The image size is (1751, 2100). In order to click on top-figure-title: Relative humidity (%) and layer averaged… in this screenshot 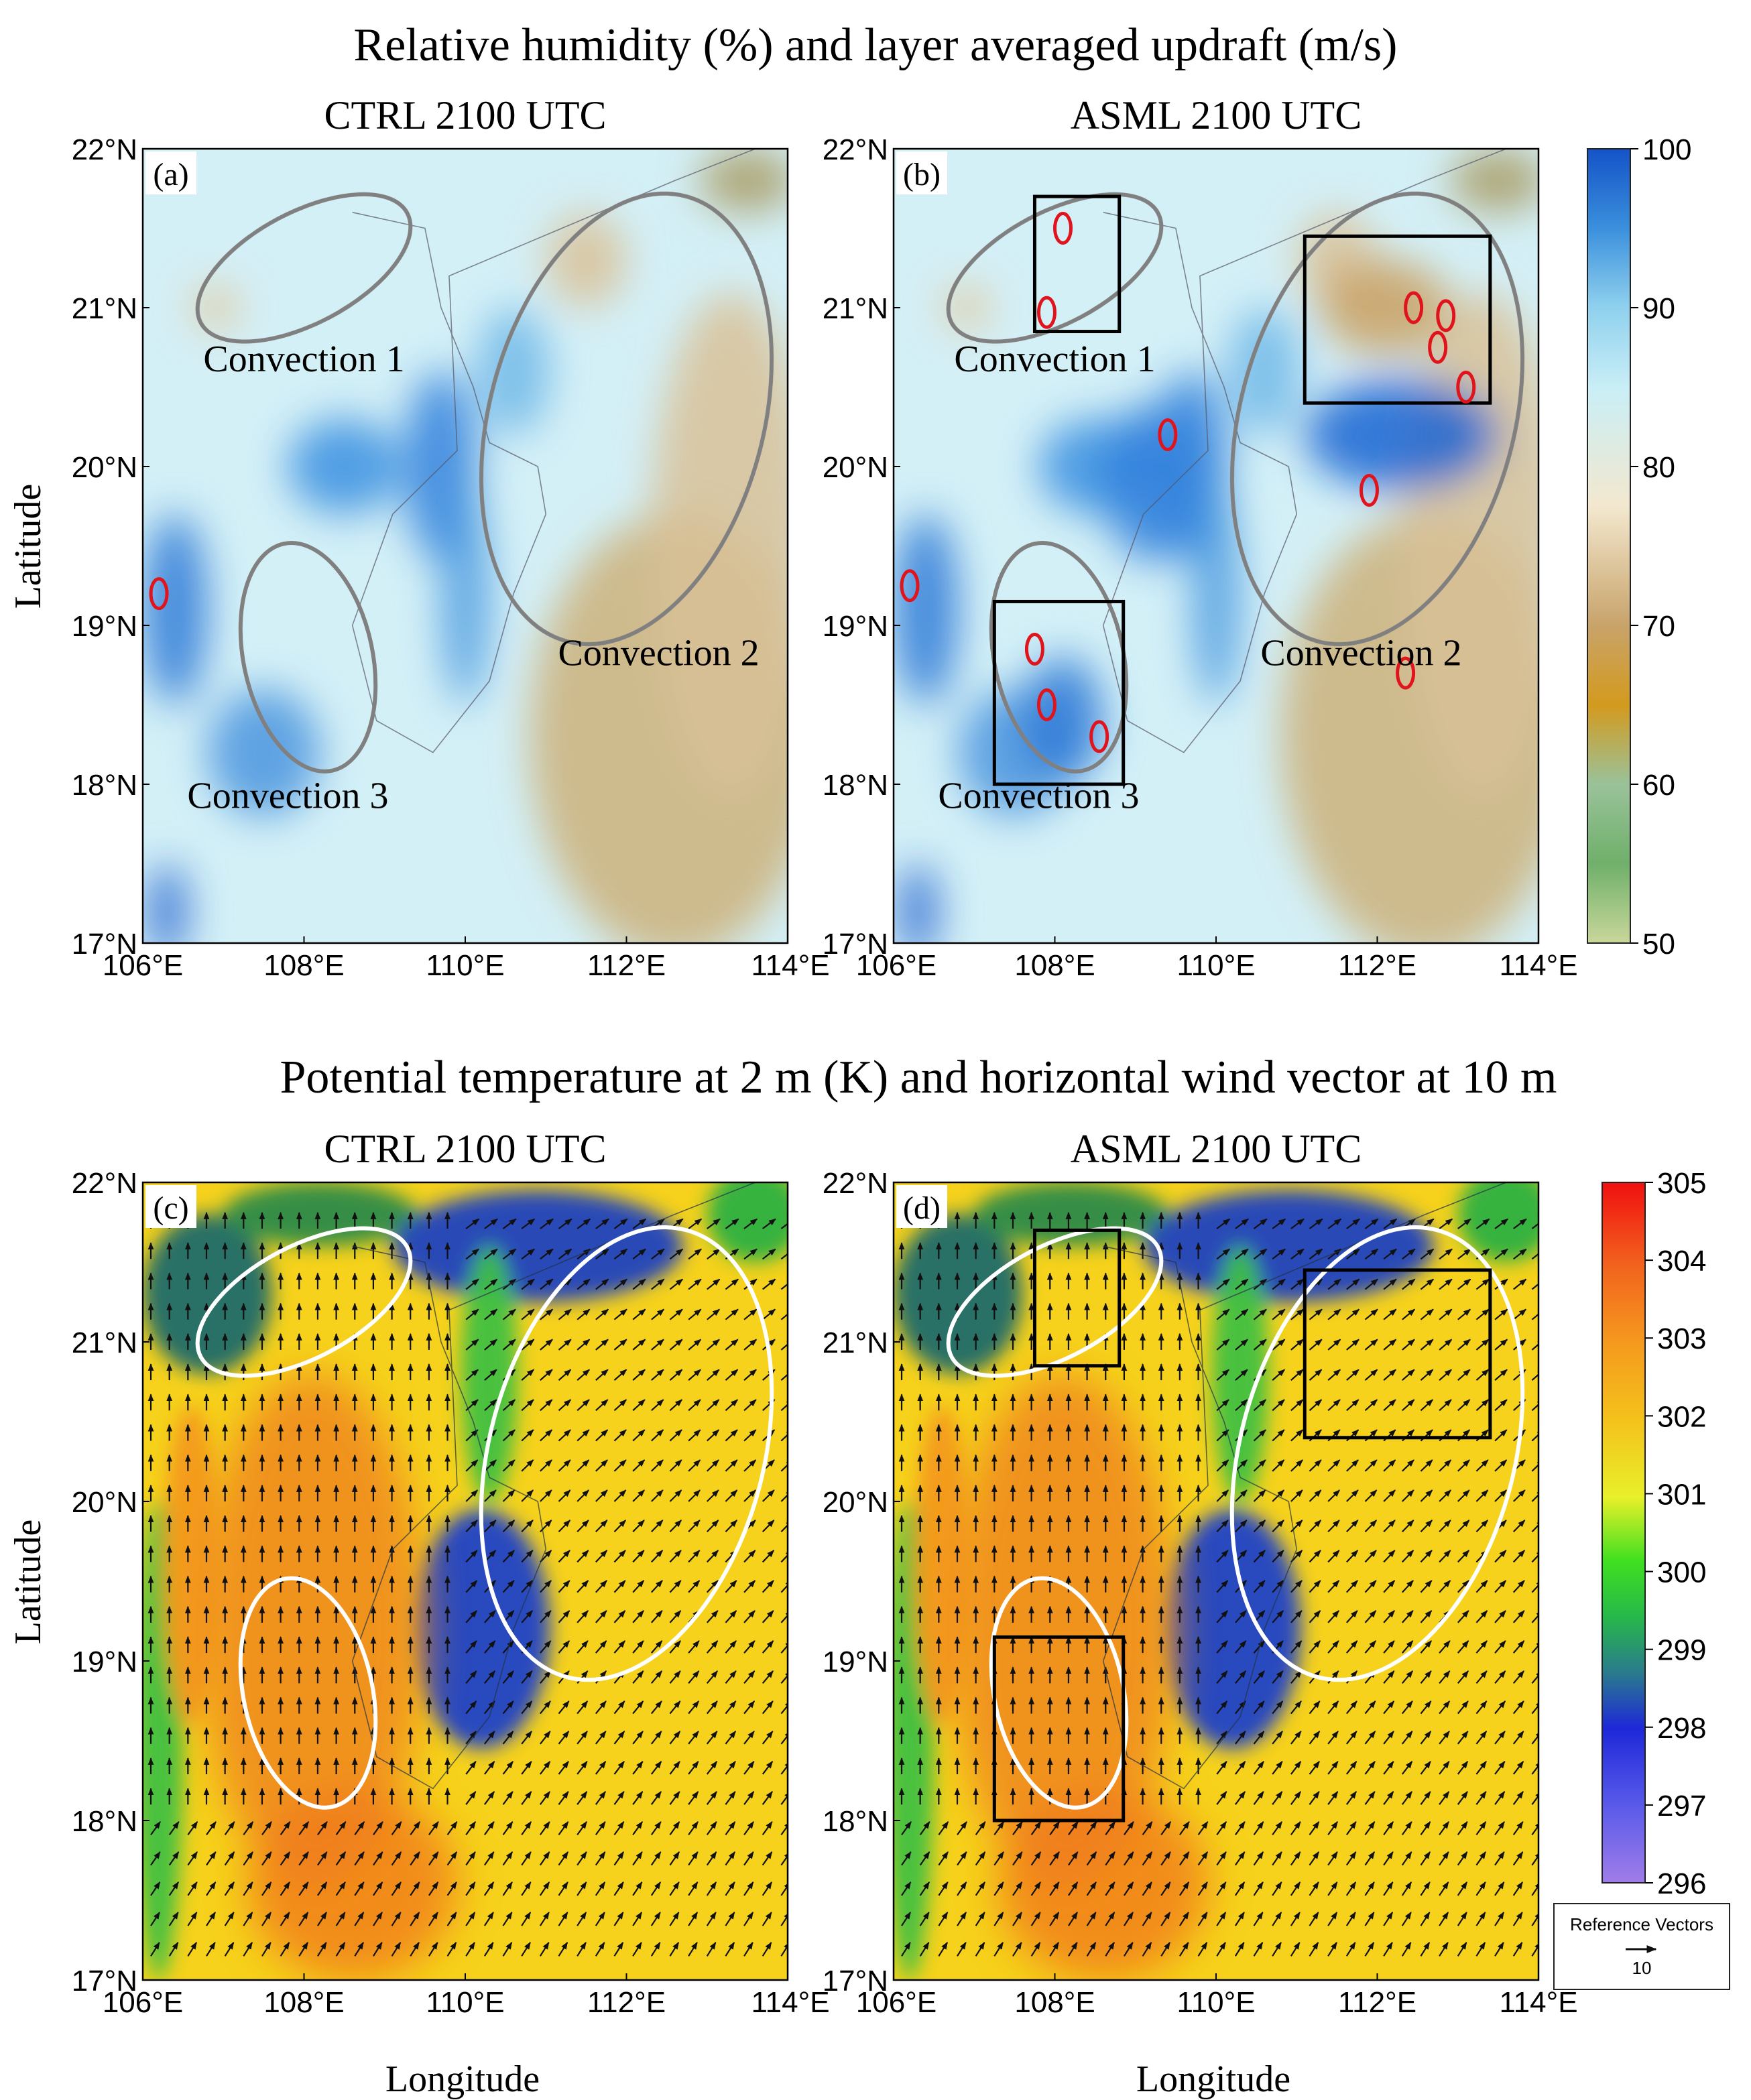, I will do `click(876, 45)`.